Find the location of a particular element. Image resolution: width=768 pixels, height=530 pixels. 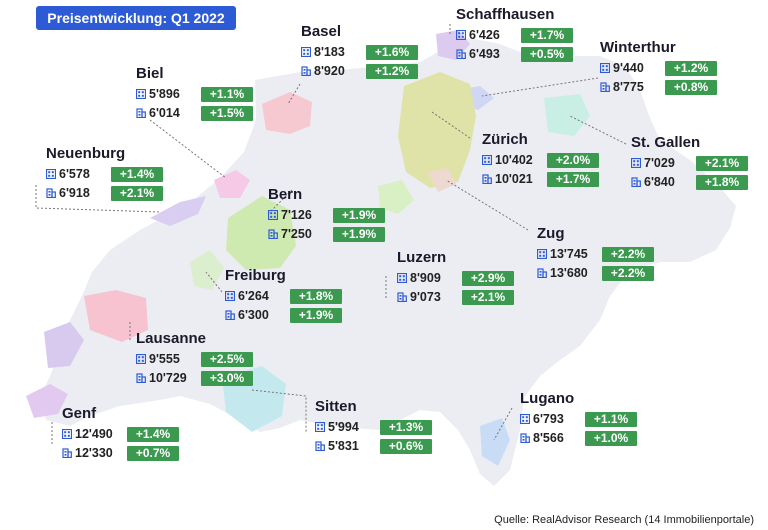

city-schaffhausen: Schaffhausen 6'426 +1.7% 6'493 +0.5% is located at coordinates (514, 34).